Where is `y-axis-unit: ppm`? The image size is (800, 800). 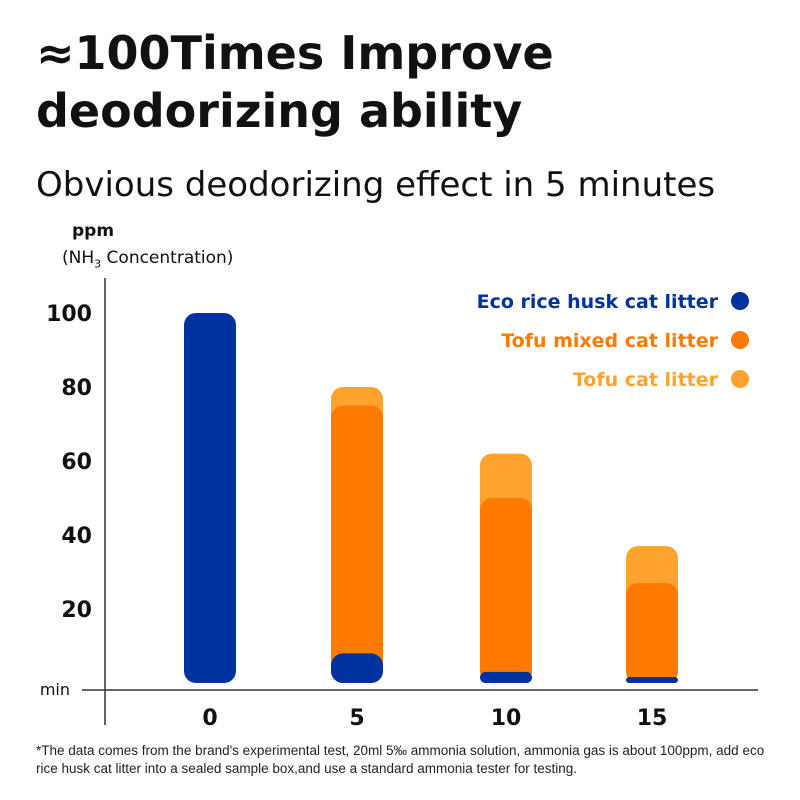 y-axis-unit: ppm is located at coordinates (93, 231).